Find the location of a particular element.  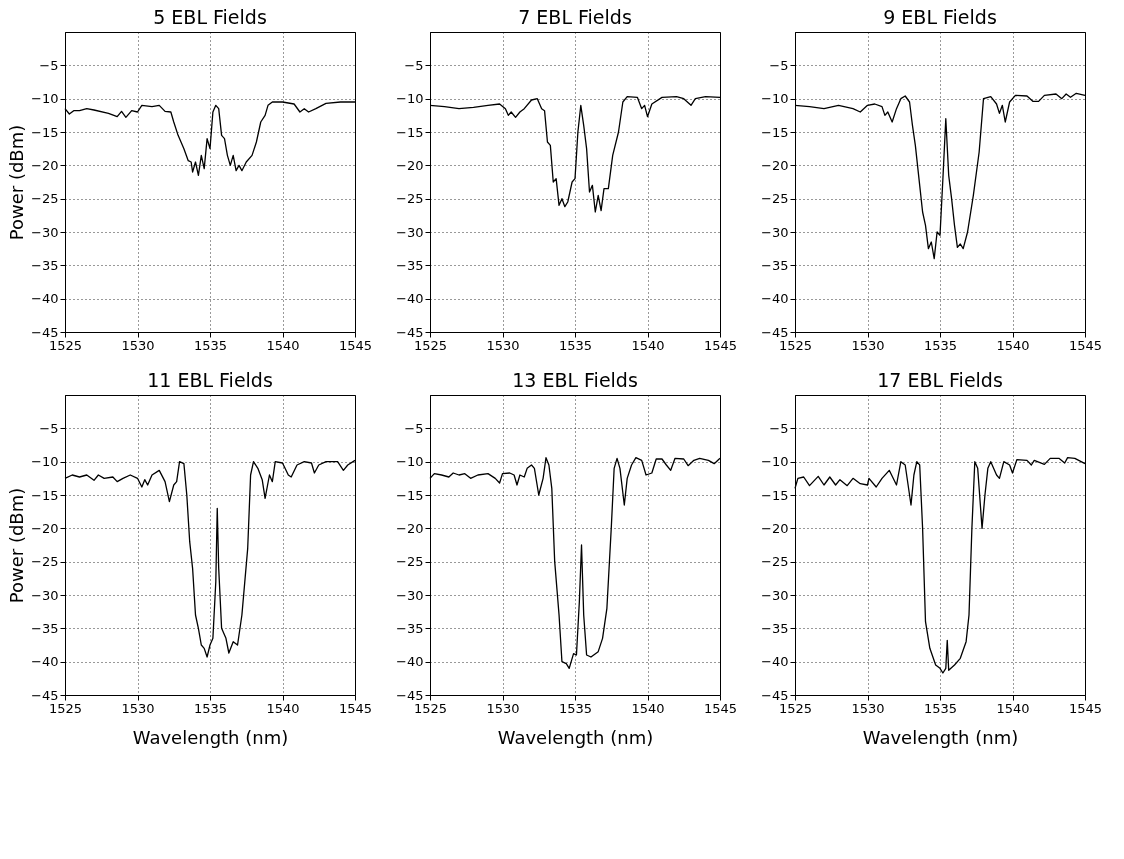

chart-title: 13 EBL Fields is located at coordinates (575, 380).